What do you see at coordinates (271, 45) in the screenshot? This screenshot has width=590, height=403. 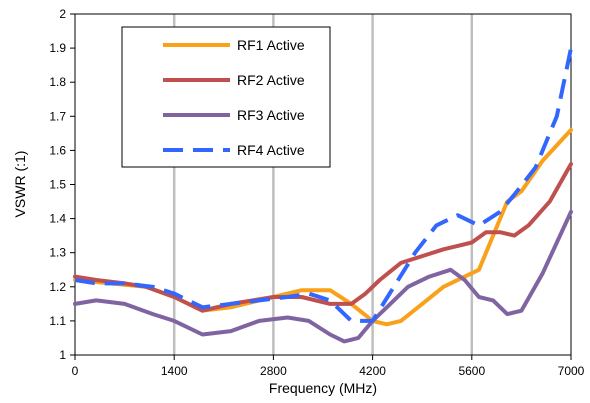 I see `legend-label: RF1 Active` at bounding box center [271, 45].